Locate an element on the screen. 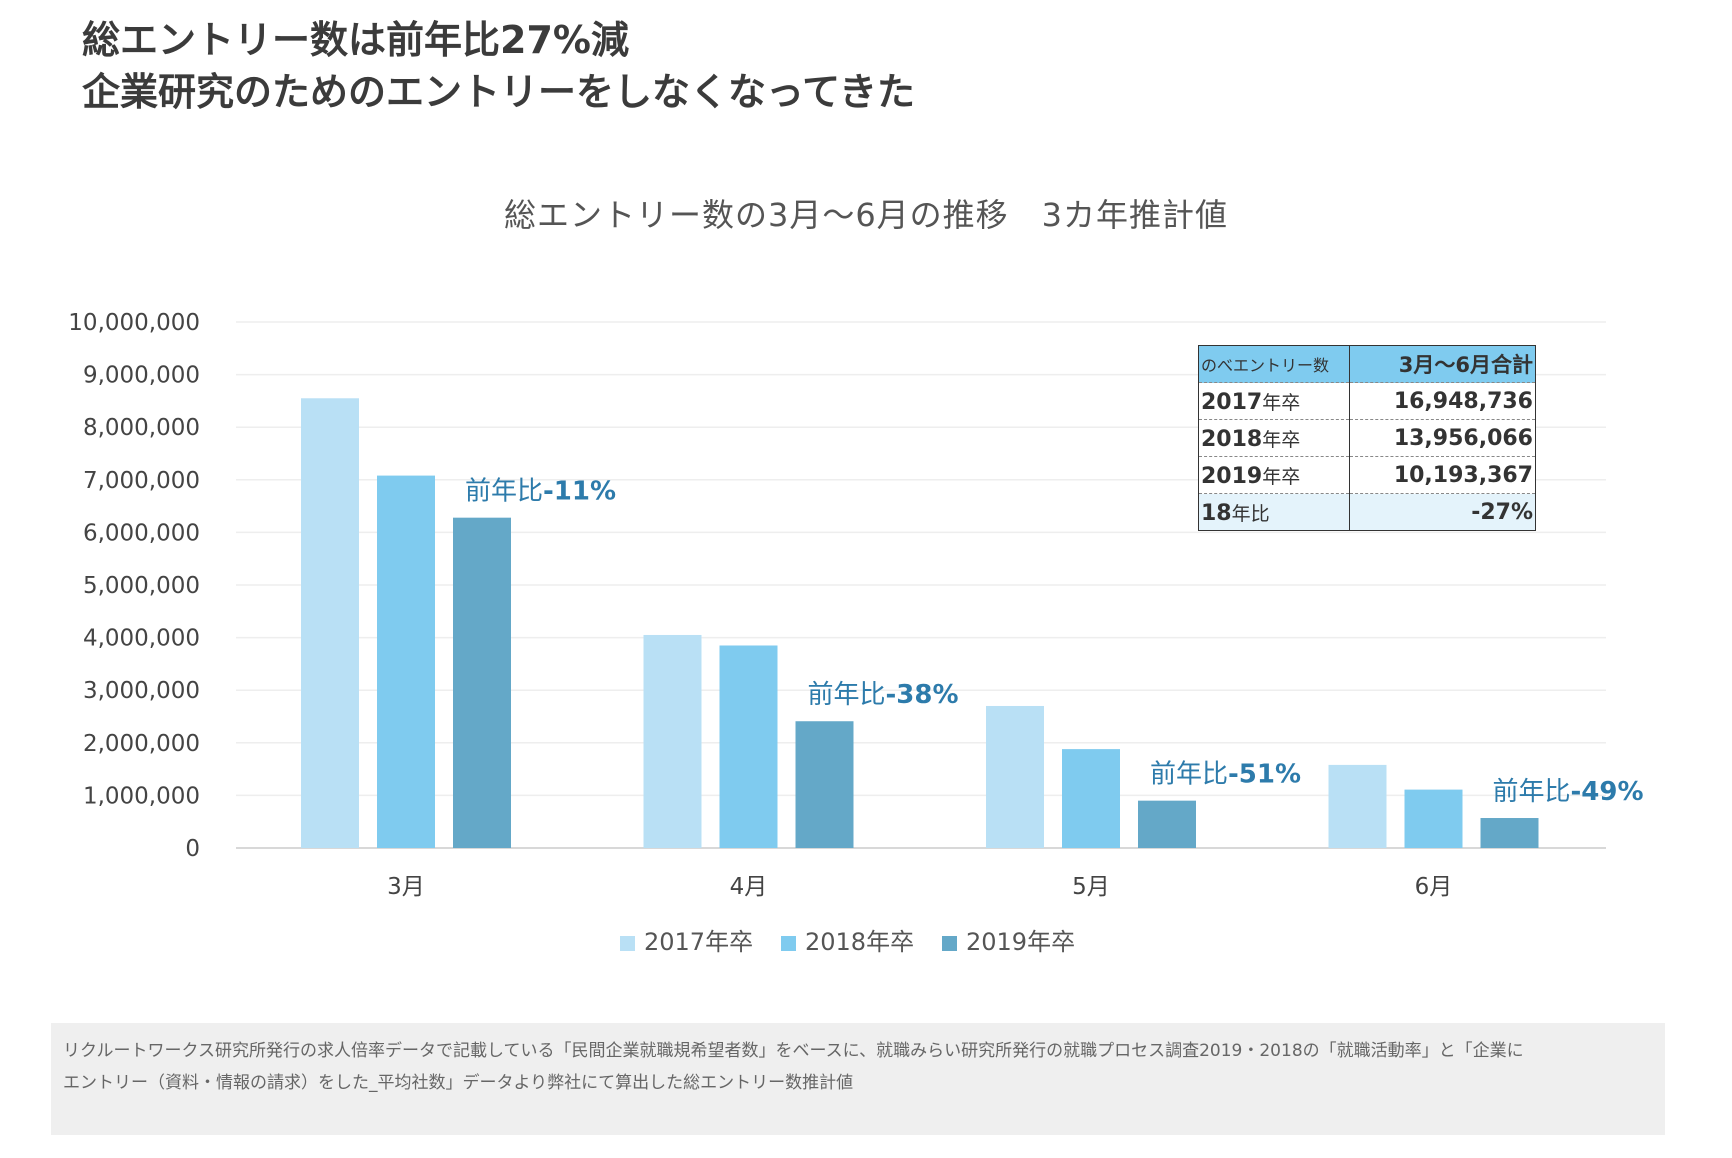  y-tick-label: 2,000,000 is located at coordinates (141, 744).